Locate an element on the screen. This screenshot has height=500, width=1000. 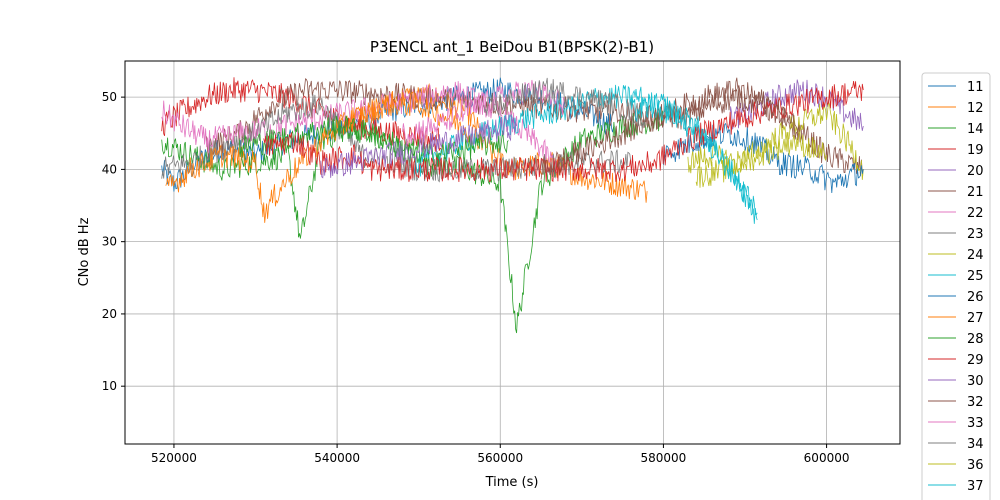
legend-label: 22 is located at coordinates (975, 213).